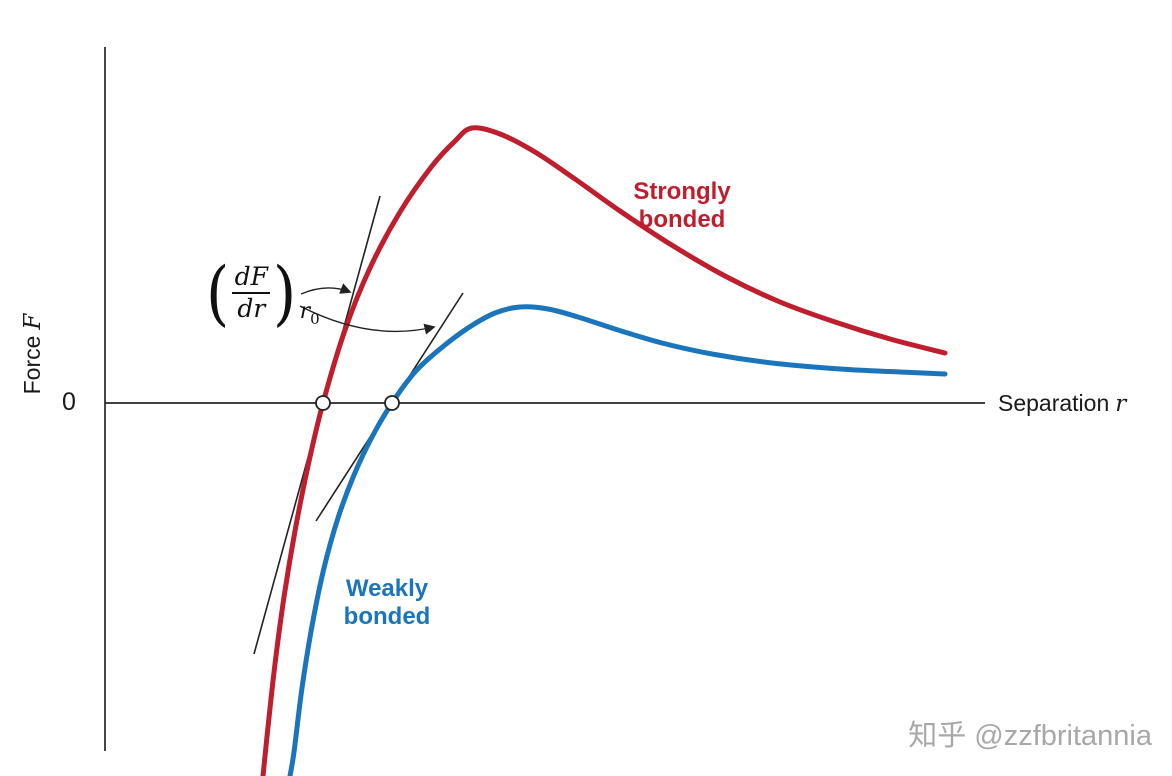 The height and width of the screenshot is (776, 1172). I want to click on series-label-strongly-bonded: Strongly bonded, so click(682, 206).